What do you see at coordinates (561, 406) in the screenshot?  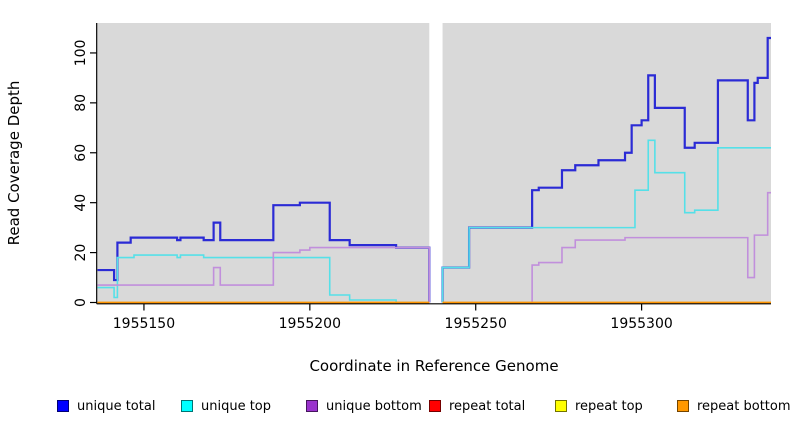 I see `legend-swatch-repeat-top` at bounding box center [561, 406].